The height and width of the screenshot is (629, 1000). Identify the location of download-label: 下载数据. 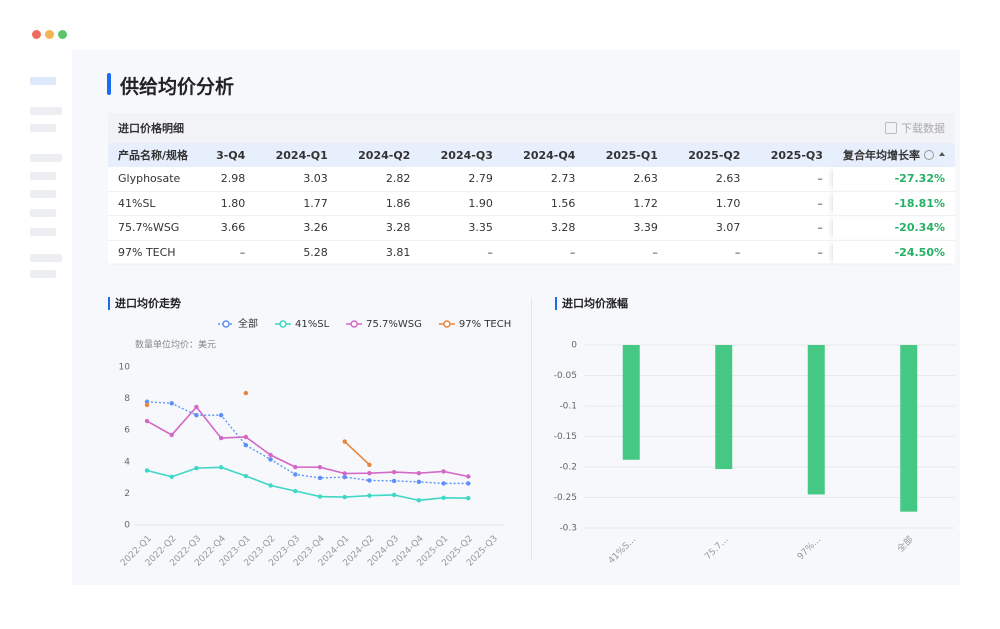
(923, 128).